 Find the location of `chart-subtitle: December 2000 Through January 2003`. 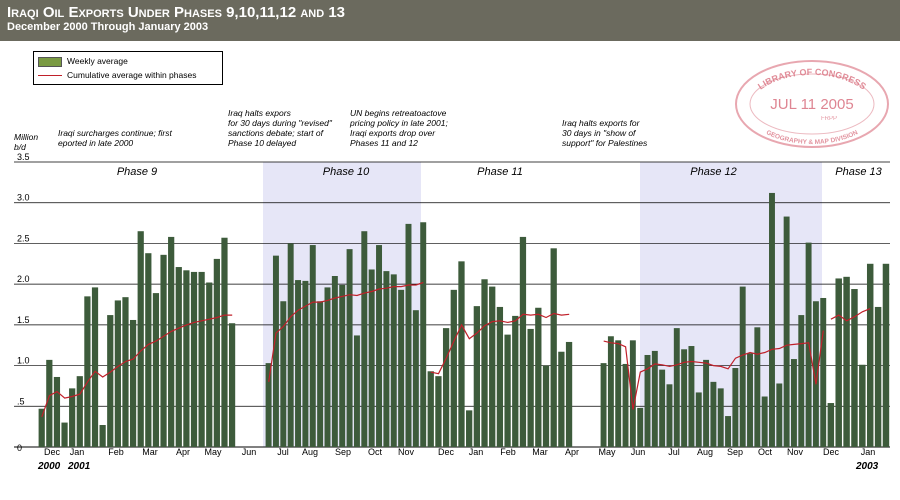

chart-subtitle: December 2000 Through January 2003 is located at coordinates (108, 27).